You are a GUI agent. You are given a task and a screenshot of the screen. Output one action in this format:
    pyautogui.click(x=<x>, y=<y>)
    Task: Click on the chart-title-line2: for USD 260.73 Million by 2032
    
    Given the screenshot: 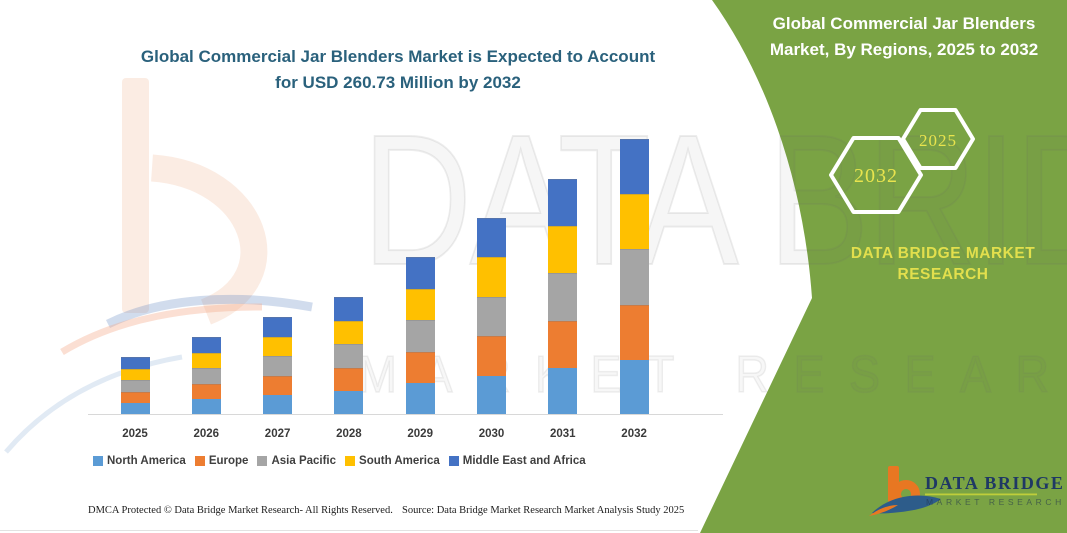 What is the action you would take?
    pyautogui.click(x=398, y=82)
    